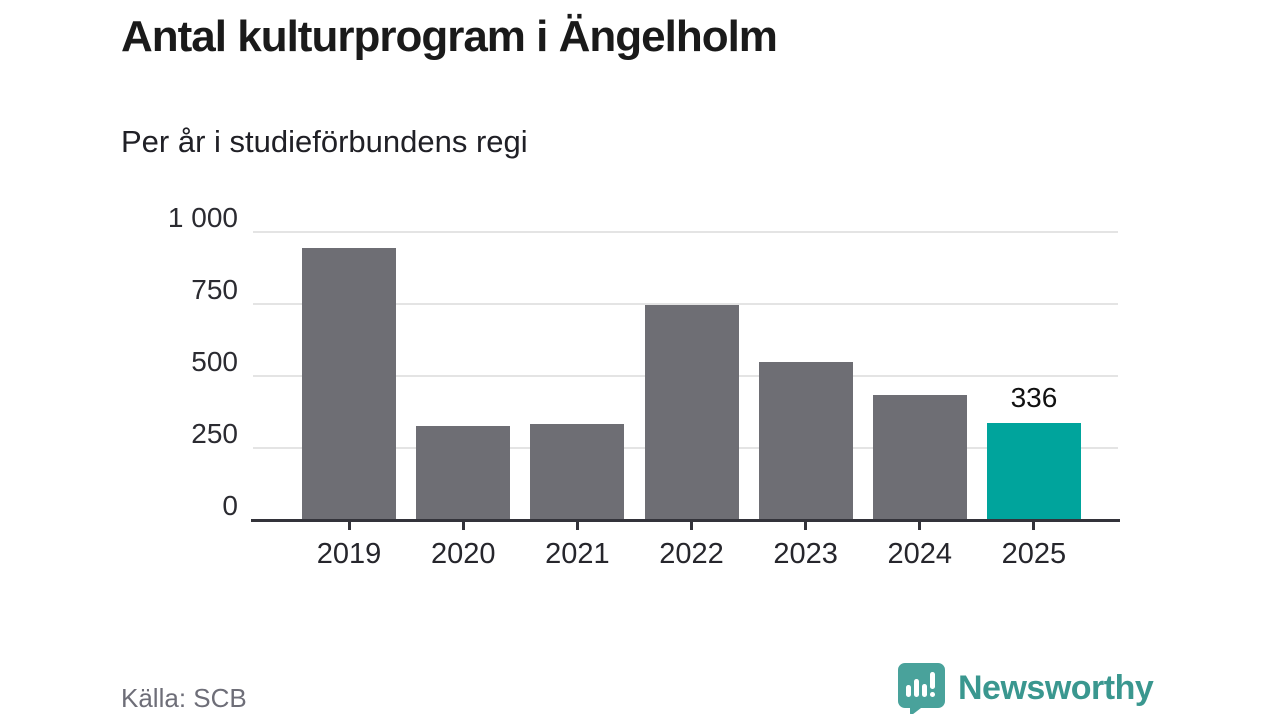  What do you see at coordinates (691, 554) in the screenshot?
I see `x-axis-tick-label: 2022` at bounding box center [691, 554].